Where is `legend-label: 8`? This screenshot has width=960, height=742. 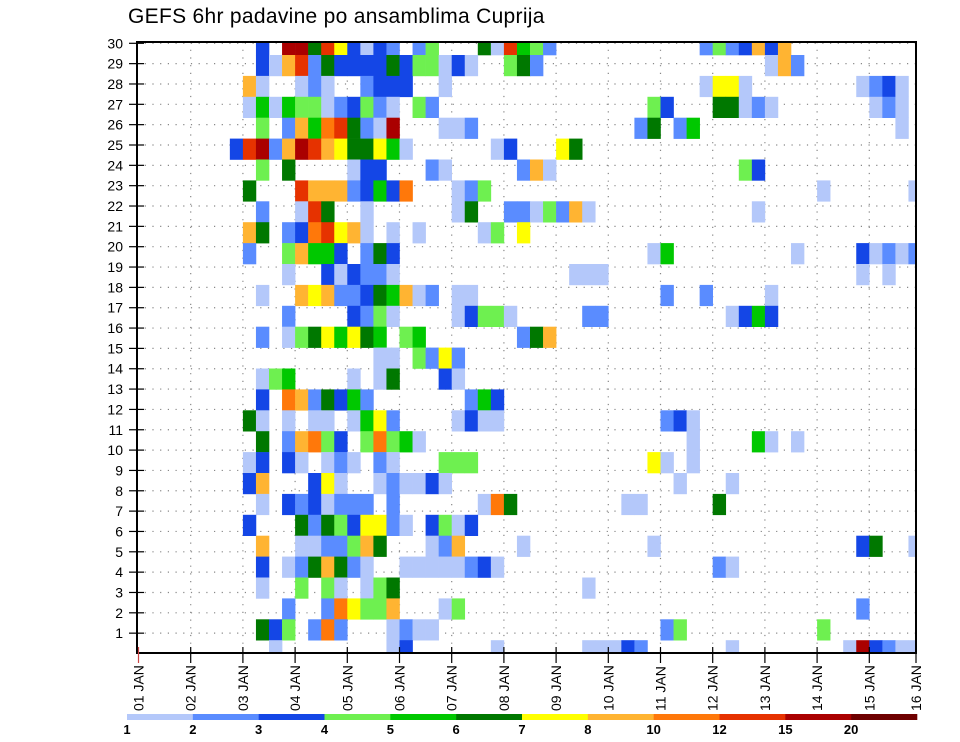 legend-label: 8 is located at coordinates (587, 729).